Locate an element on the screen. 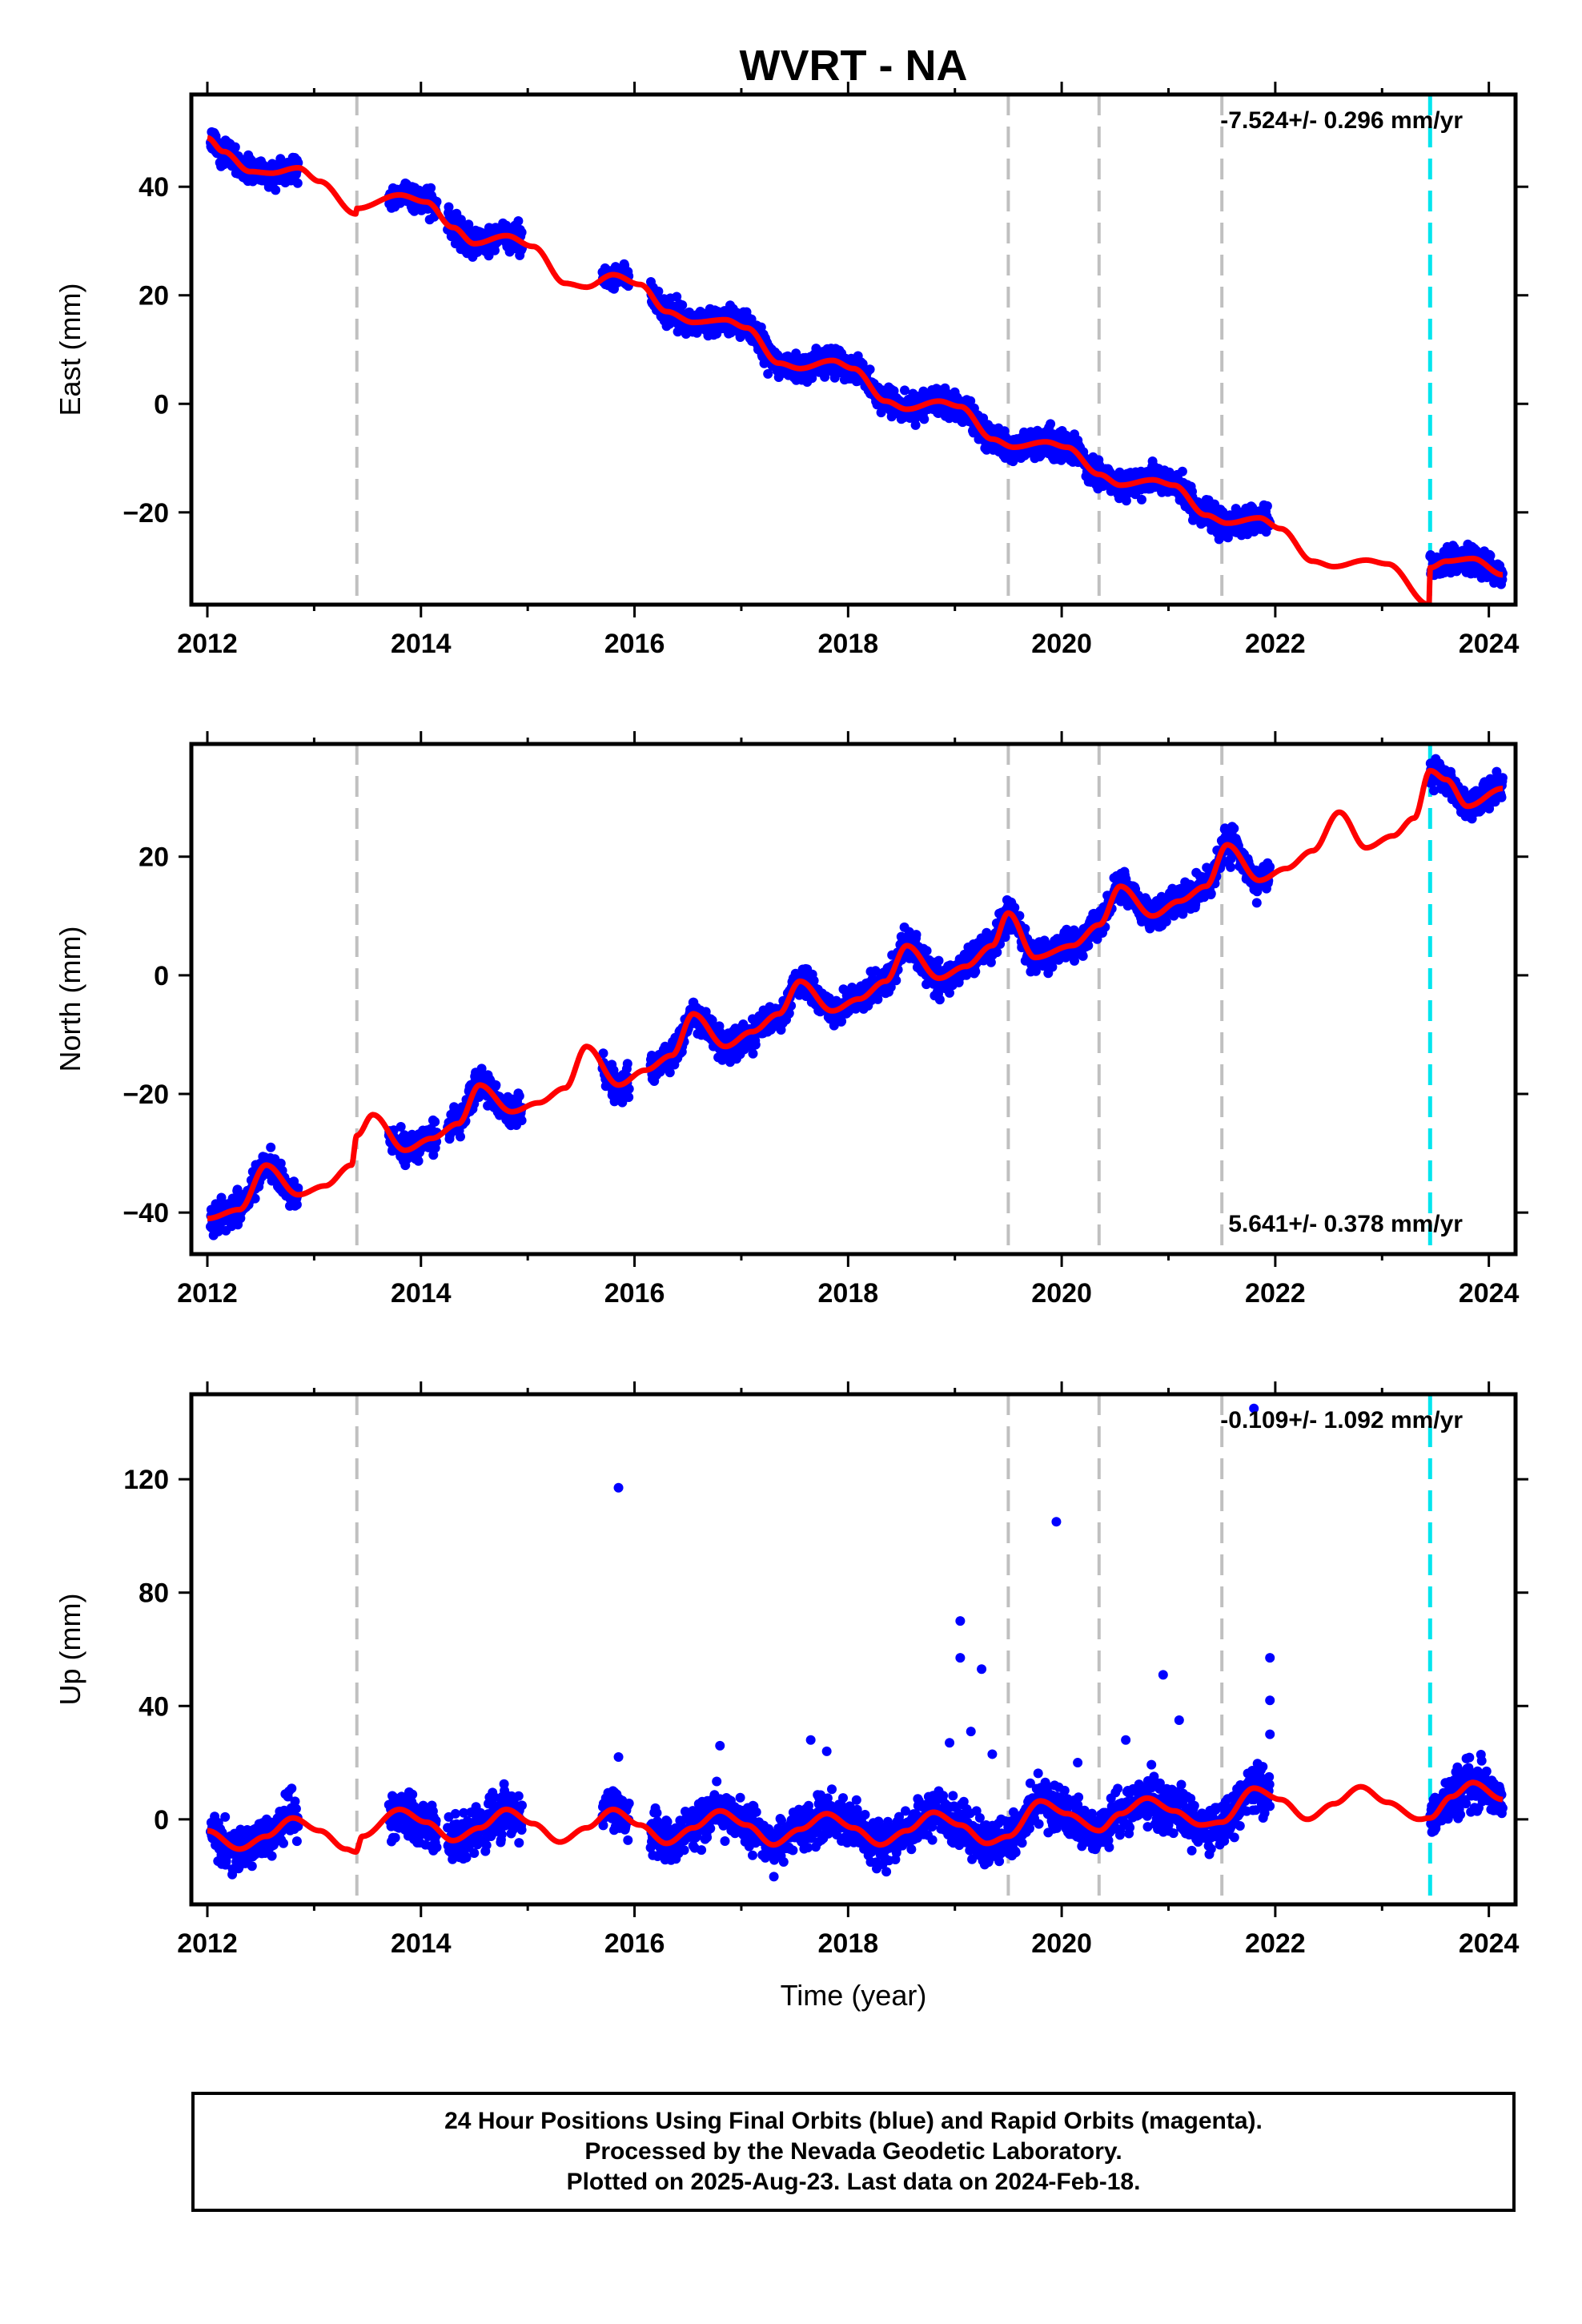 This screenshot has width=1582, height=2324. y-tick-label: 40 is located at coordinates (154, 187).